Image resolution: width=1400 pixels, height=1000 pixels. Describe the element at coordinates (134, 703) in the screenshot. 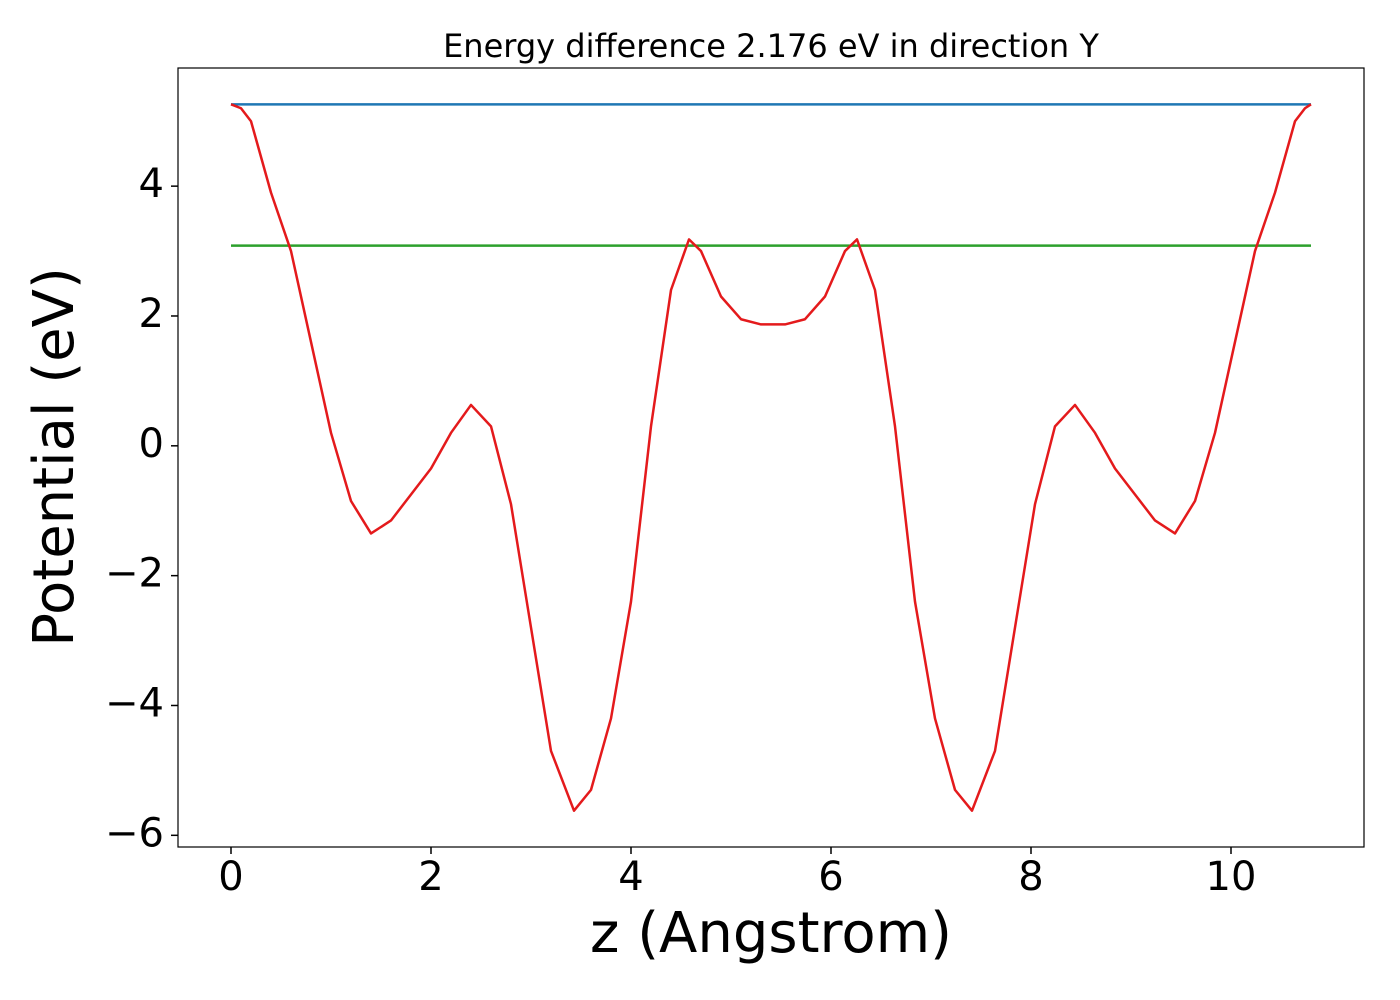

I see `y-tick-label: −4` at that location.